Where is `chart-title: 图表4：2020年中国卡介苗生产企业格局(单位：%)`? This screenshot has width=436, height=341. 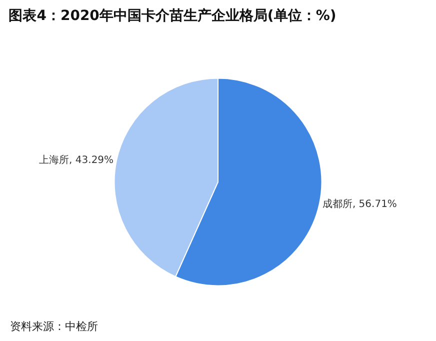
chart-title: 图表4：2020年中国卡介苗生产企业格局(单位：%) is located at coordinates (172, 15).